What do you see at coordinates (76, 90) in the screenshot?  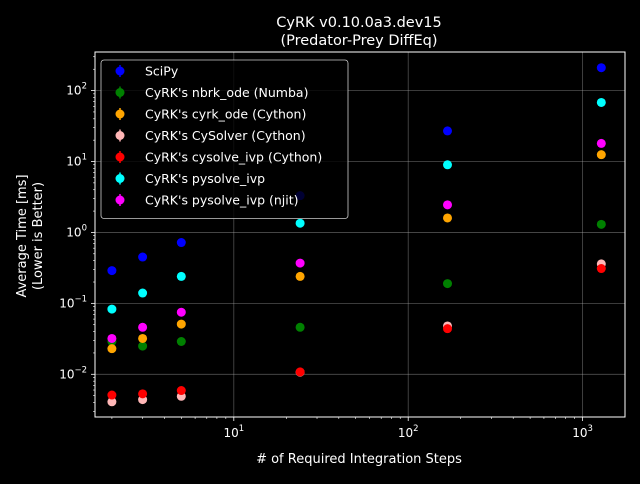 I see `y-tick-label: 10²` at bounding box center [76, 90].